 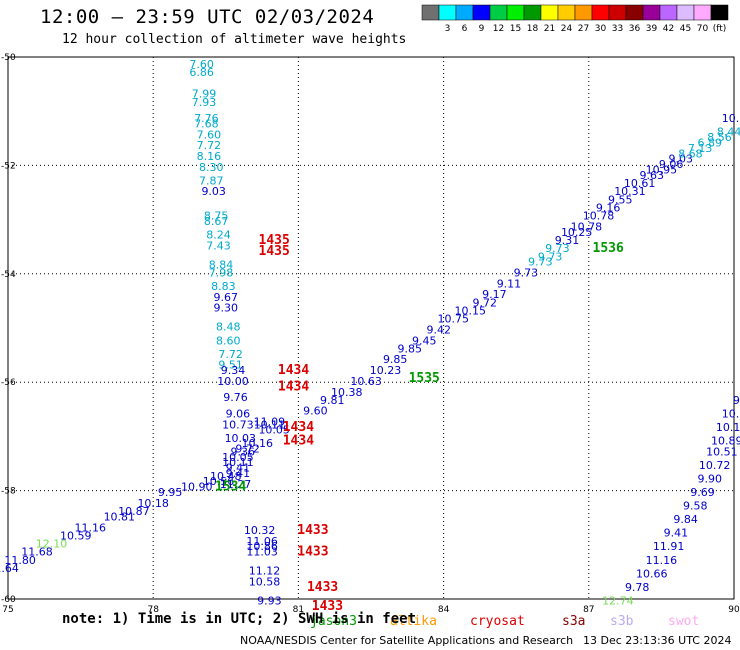 I want to click on swh-value-label: 10.75, so click(x=454, y=319).